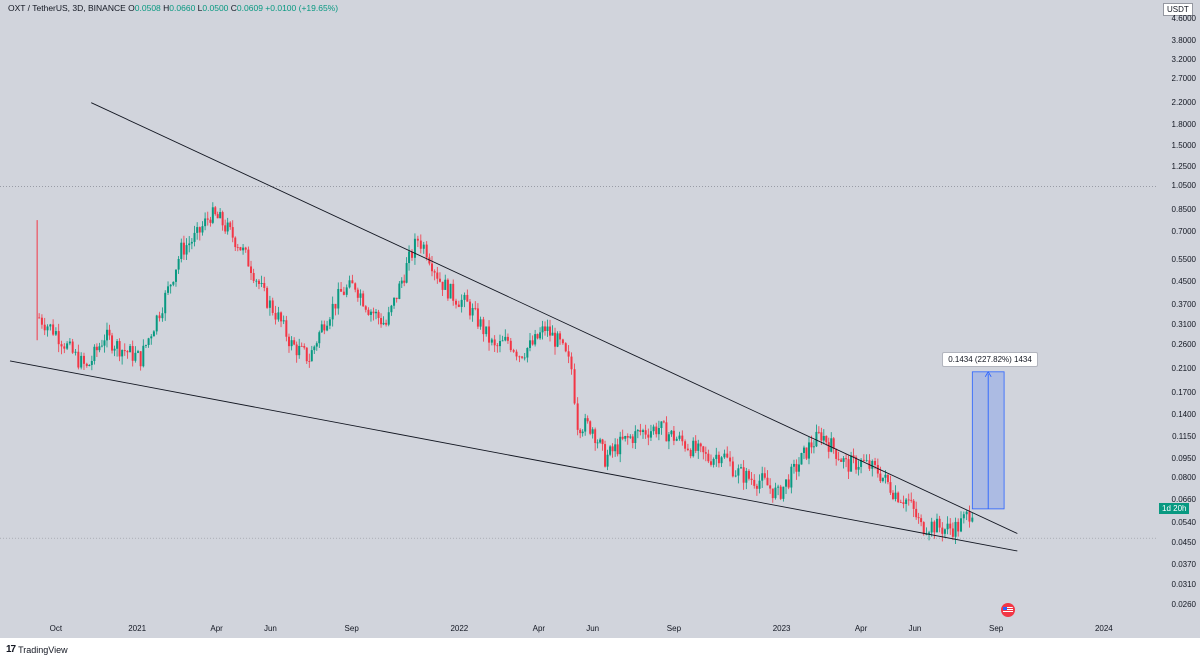 Image resolution: width=1200 pixels, height=660 pixels. What do you see at coordinates (990, 359) in the screenshot?
I see `measure-label: 0.1434 (227.82%) 1434` at bounding box center [990, 359].